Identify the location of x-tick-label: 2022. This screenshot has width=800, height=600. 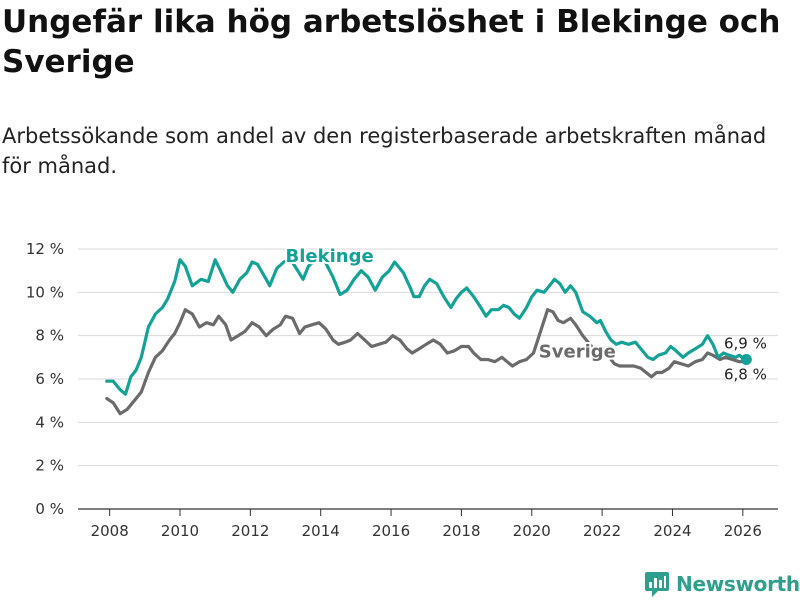
(602, 531).